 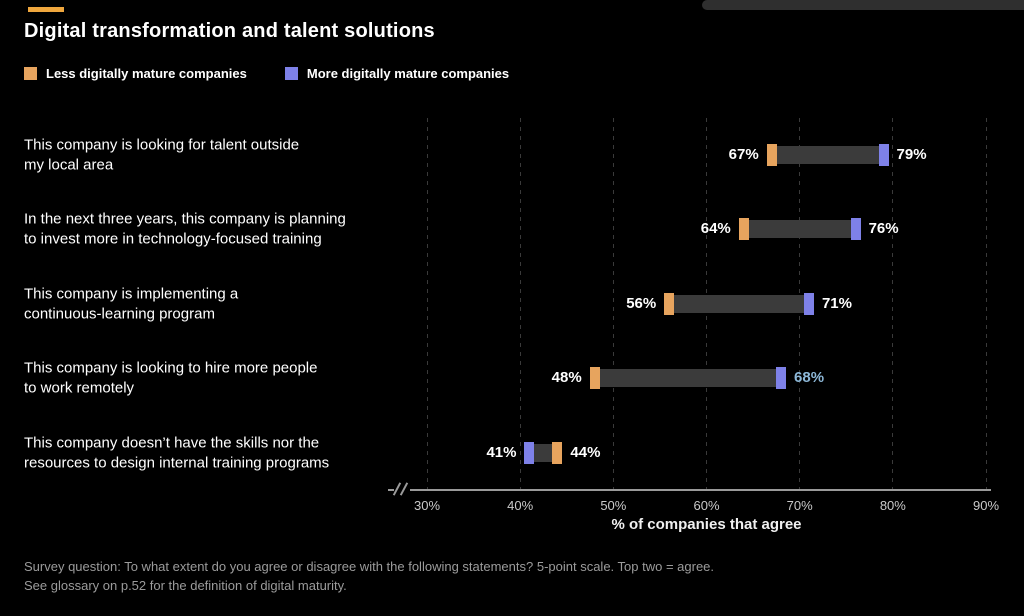 I want to click on value-label-left: 56%, so click(x=641, y=303).